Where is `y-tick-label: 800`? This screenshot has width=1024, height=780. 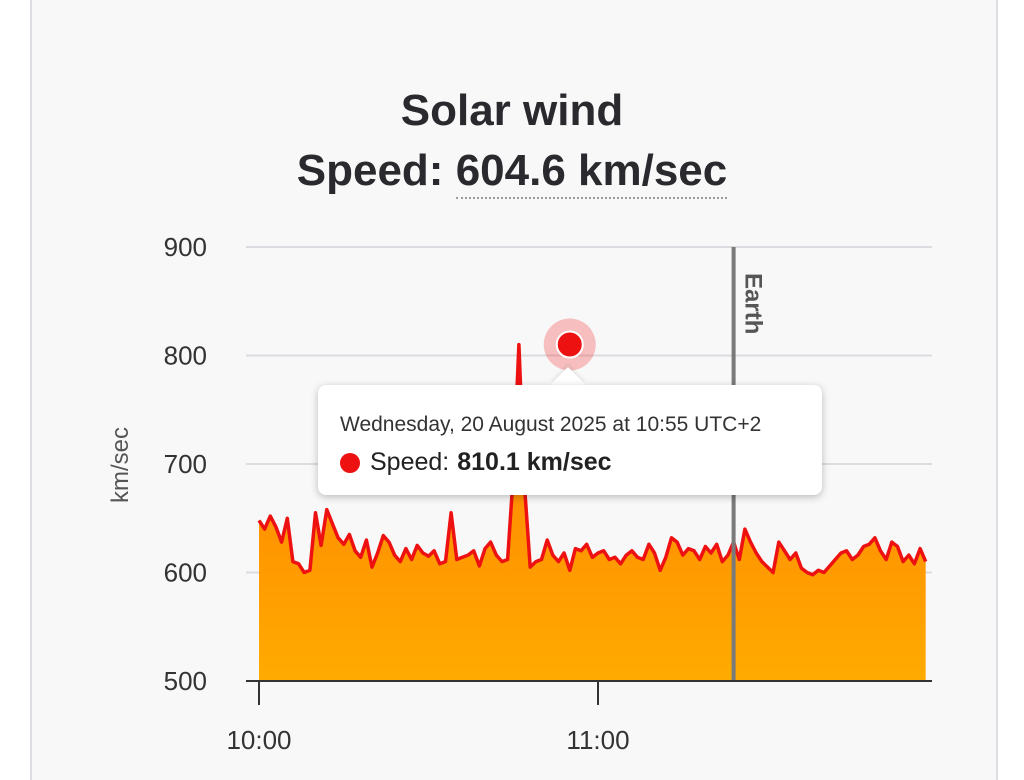 y-tick-label: 800 is located at coordinates (185, 356).